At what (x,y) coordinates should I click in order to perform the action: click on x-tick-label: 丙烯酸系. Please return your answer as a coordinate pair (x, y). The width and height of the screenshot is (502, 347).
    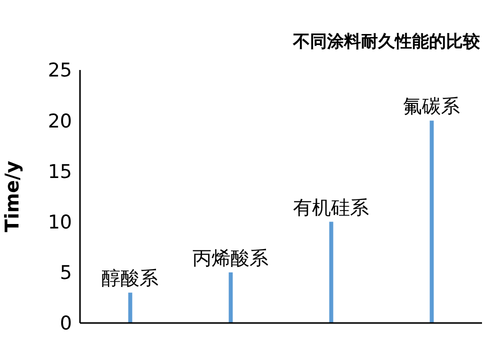
    Looking at the image, I should click on (230, 258).